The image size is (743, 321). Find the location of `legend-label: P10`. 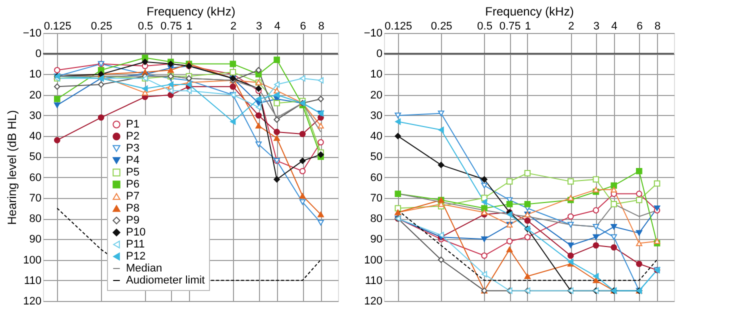

legend-label: P10 is located at coordinates (136, 232).